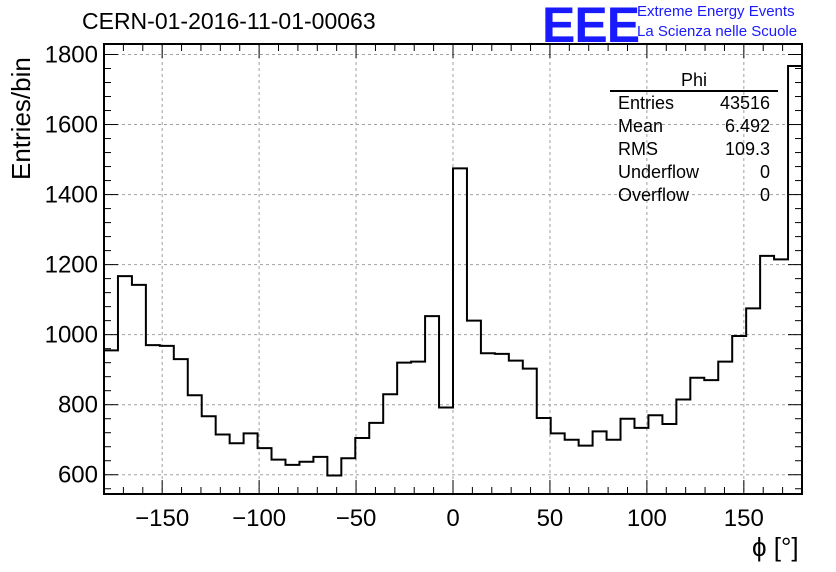 The height and width of the screenshot is (572, 836). Describe the element at coordinates (21, 118) in the screenshot. I see `y-axis-title: Entries/bin` at that location.